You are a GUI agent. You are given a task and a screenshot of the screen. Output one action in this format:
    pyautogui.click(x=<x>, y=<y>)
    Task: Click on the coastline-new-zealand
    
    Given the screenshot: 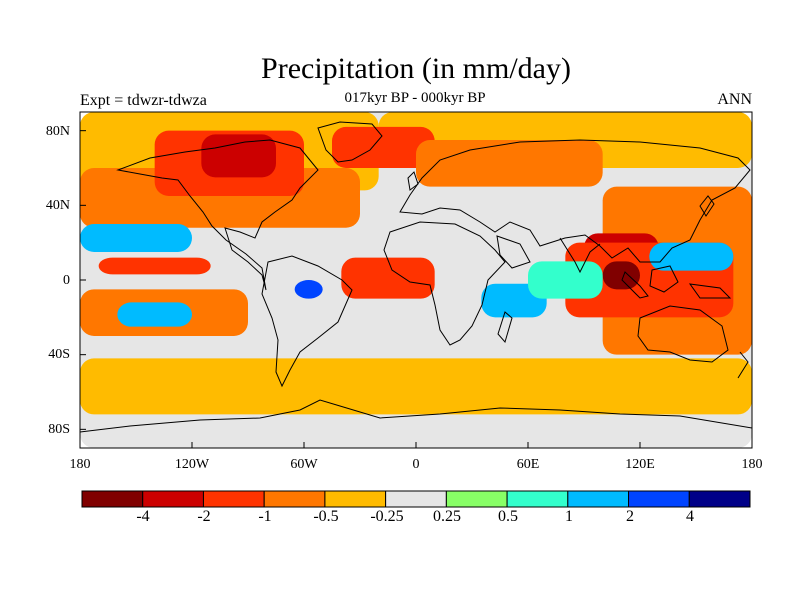 What is the action you would take?
    pyautogui.click(x=743, y=365)
    